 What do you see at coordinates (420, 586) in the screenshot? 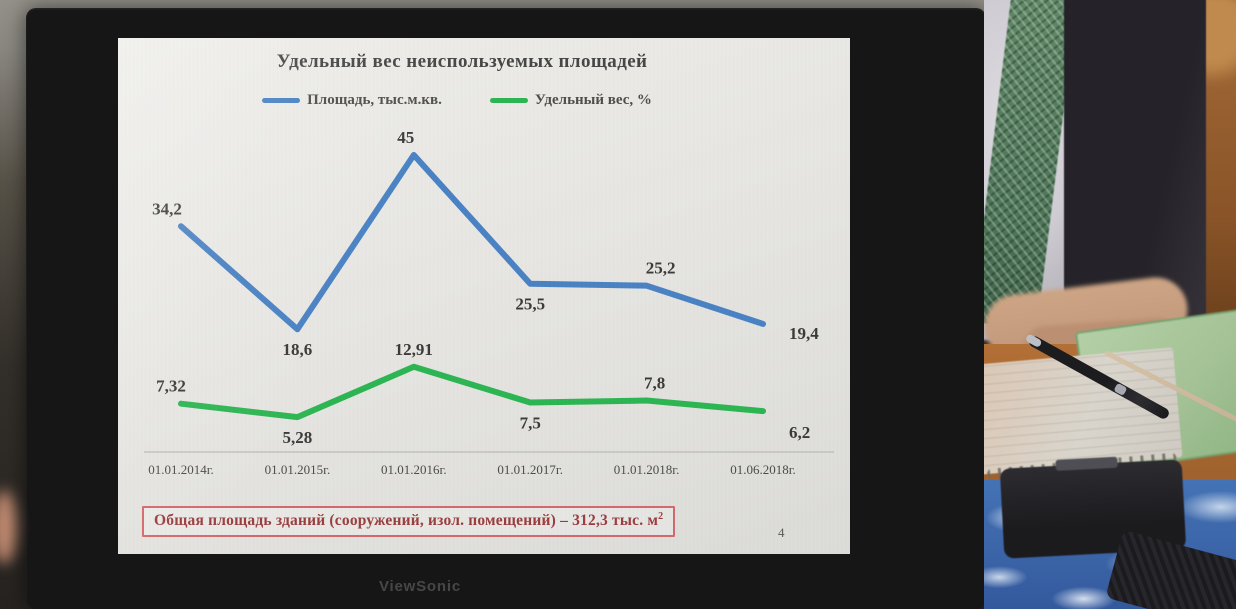
I see `monitor-brand-label: ViewSonic` at bounding box center [420, 586].